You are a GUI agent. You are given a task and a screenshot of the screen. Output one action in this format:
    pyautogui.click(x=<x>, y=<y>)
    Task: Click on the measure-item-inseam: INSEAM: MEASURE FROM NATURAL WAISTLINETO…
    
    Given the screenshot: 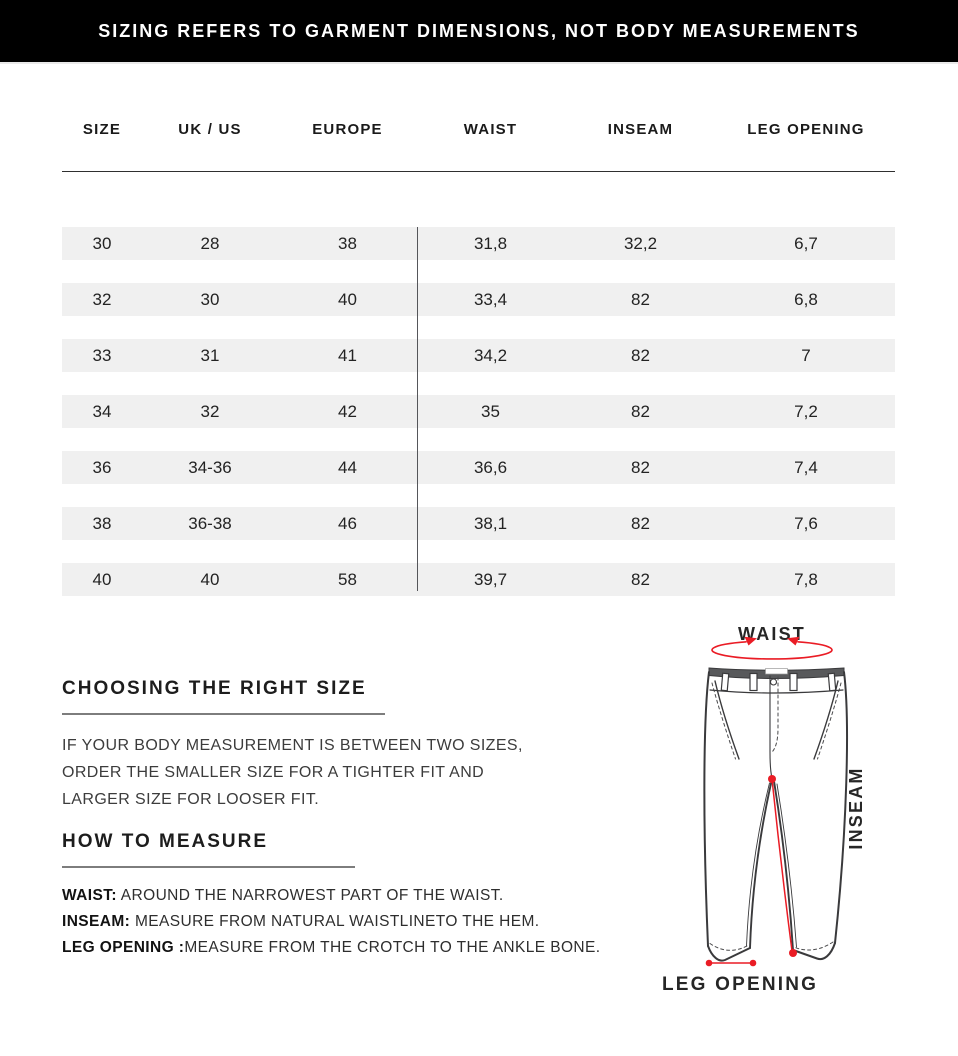 What is the action you would take?
    pyautogui.click(x=372, y=922)
    